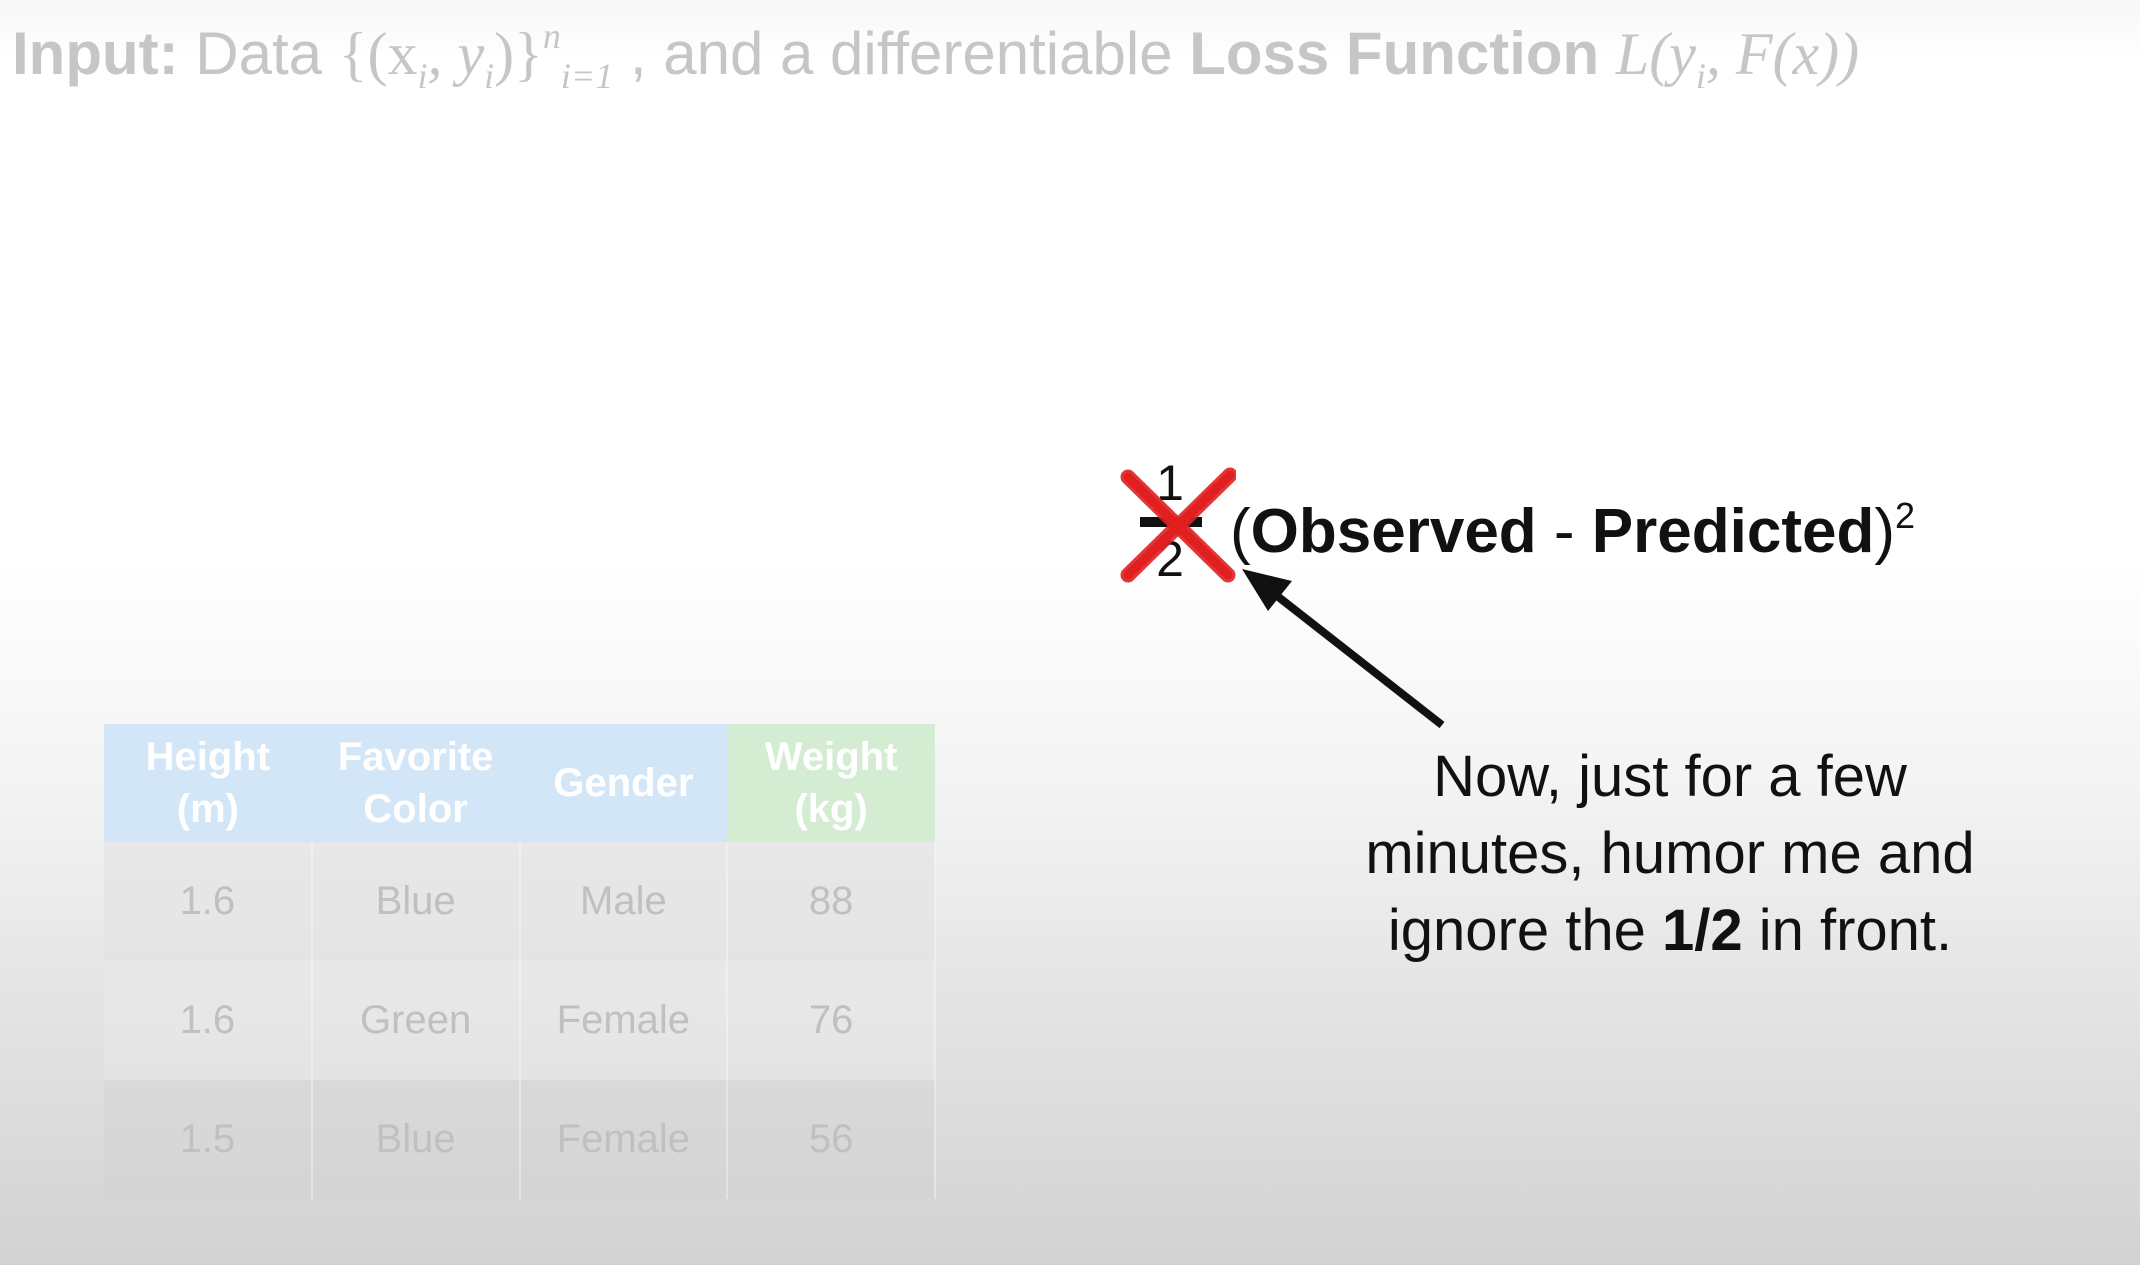 The height and width of the screenshot is (1265, 2140). Describe the element at coordinates (259, 53) in the screenshot. I see `data-word: Data` at that location.